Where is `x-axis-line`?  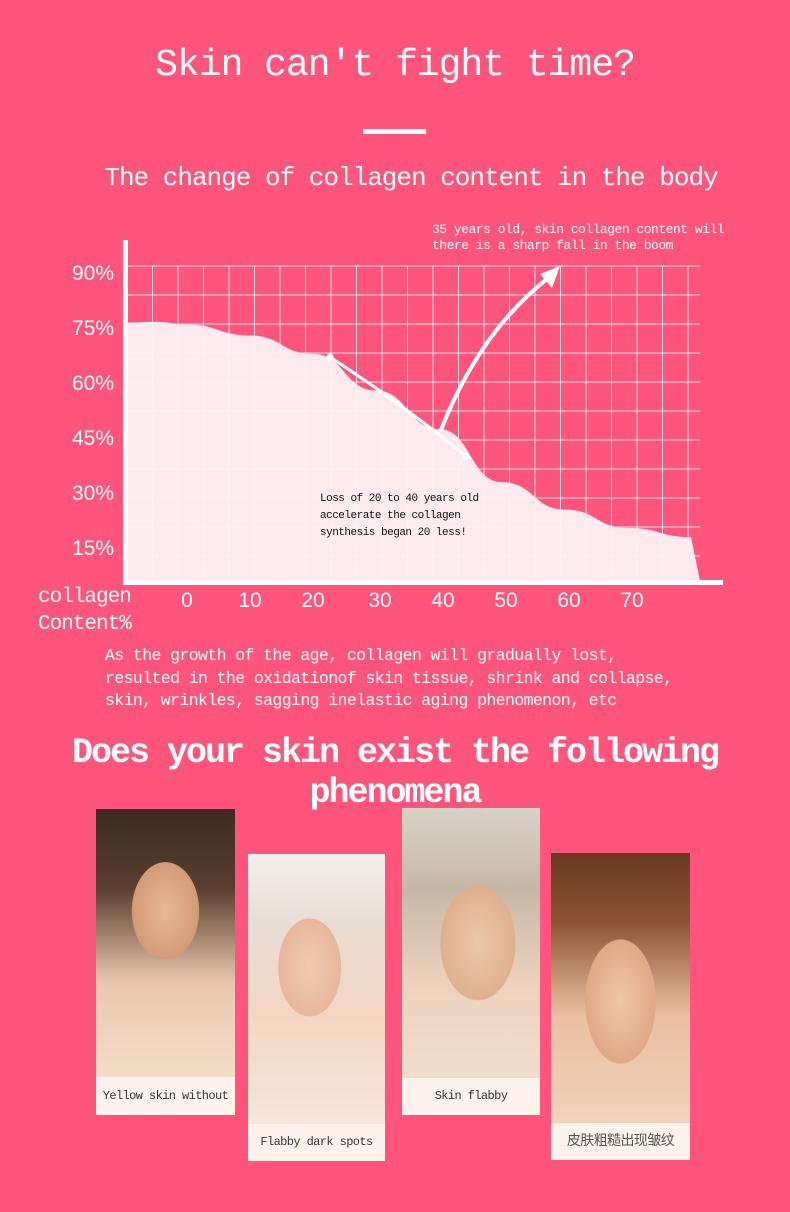
x-axis-line is located at coordinates (423, 582).